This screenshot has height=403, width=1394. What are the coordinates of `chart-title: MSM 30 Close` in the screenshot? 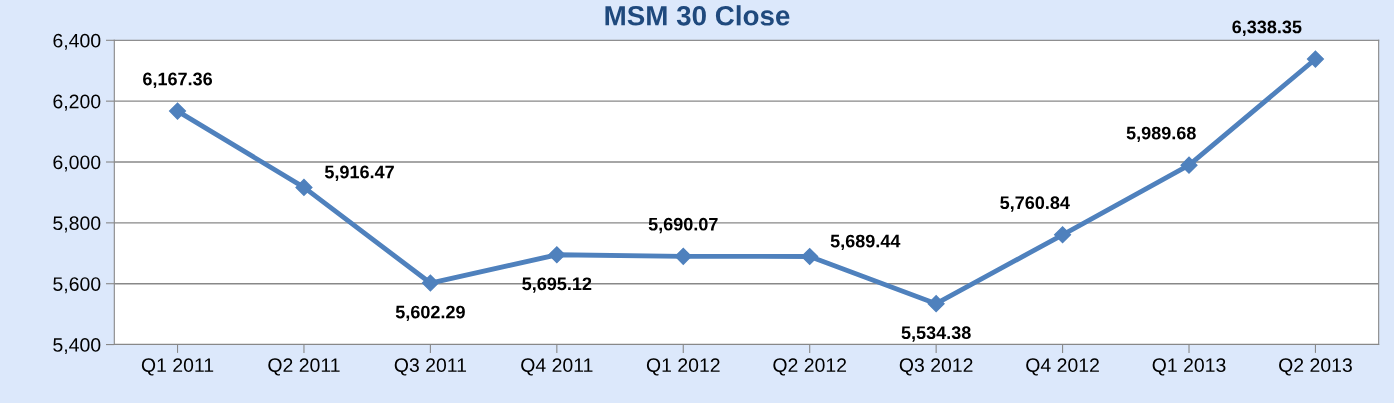 It's located at (697, 15).